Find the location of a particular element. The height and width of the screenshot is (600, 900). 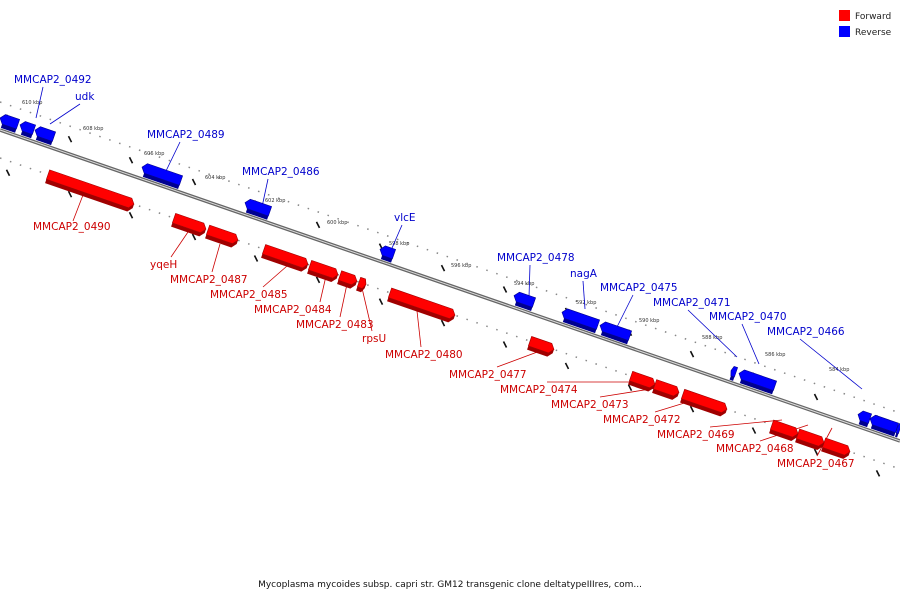

gene-MMCAP2_0466-a is located at coordinates (864, 419).